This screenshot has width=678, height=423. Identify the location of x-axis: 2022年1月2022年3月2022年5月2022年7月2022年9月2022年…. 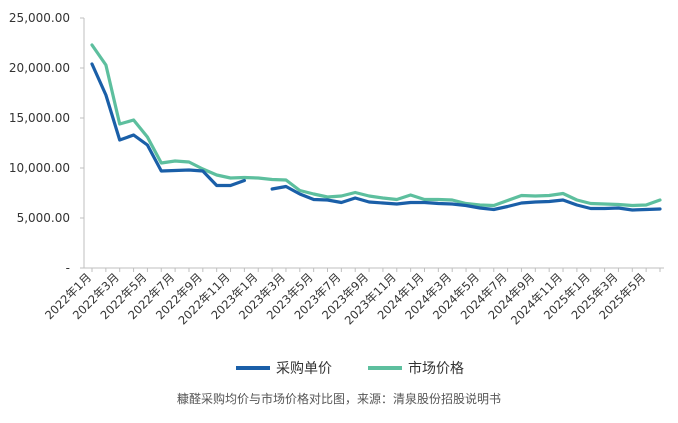
(353, 297).